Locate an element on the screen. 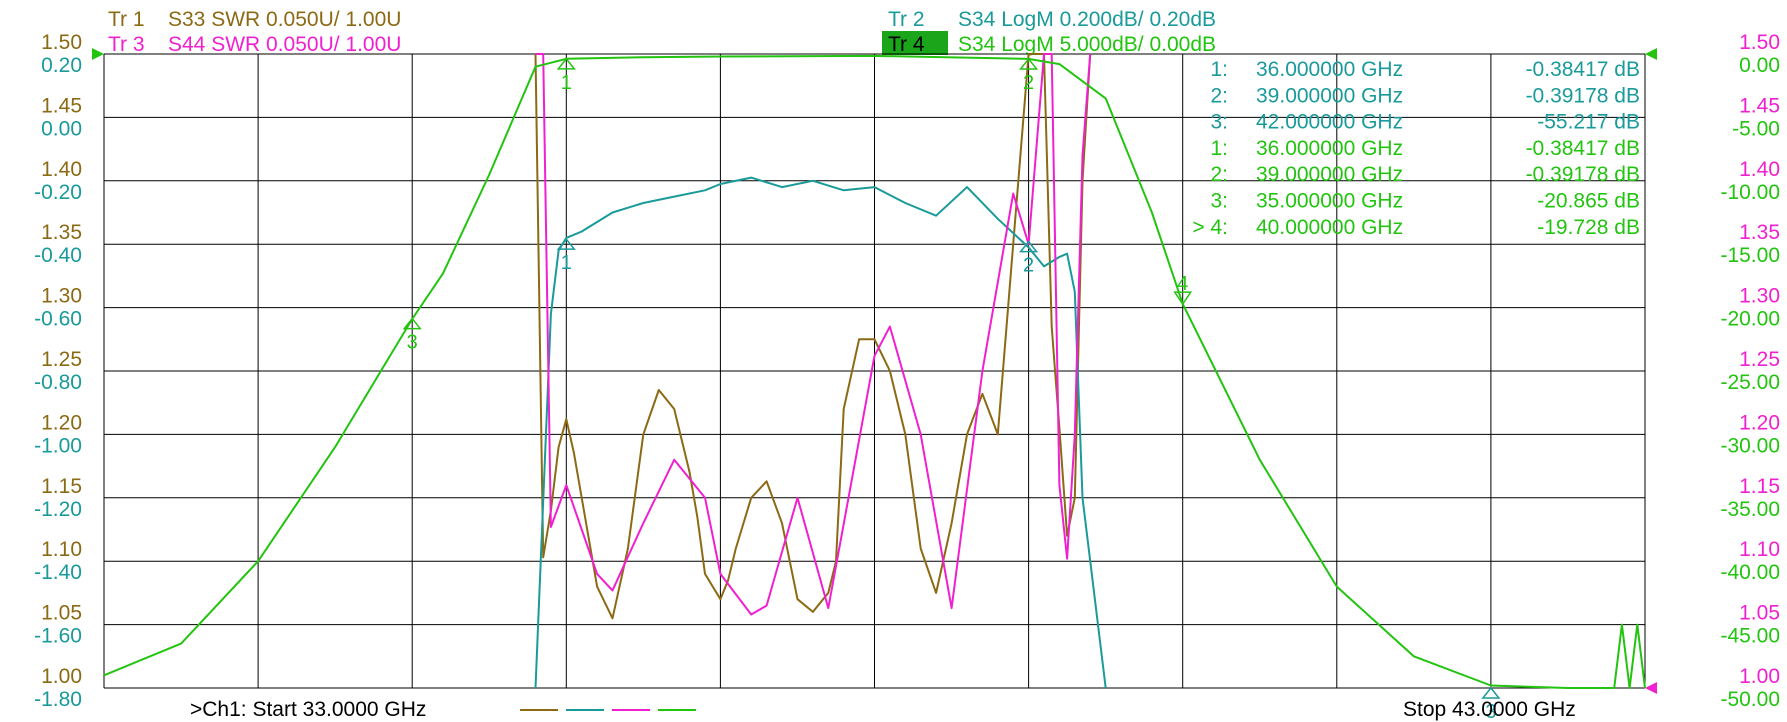  marker-table-id: > 4: is located at coordinates (1210, 227).